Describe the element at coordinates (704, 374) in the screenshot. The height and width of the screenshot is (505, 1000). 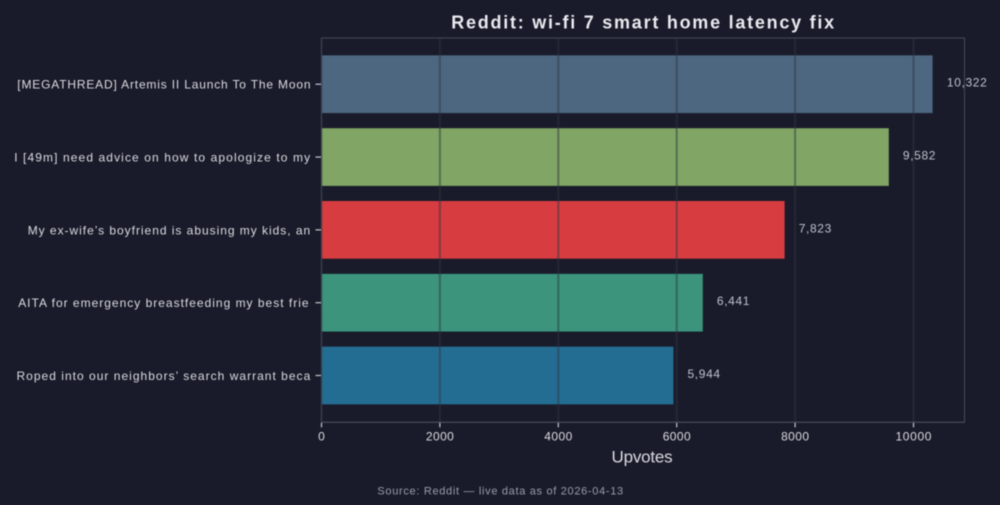
I see `svg-text: 5,944` at that location.